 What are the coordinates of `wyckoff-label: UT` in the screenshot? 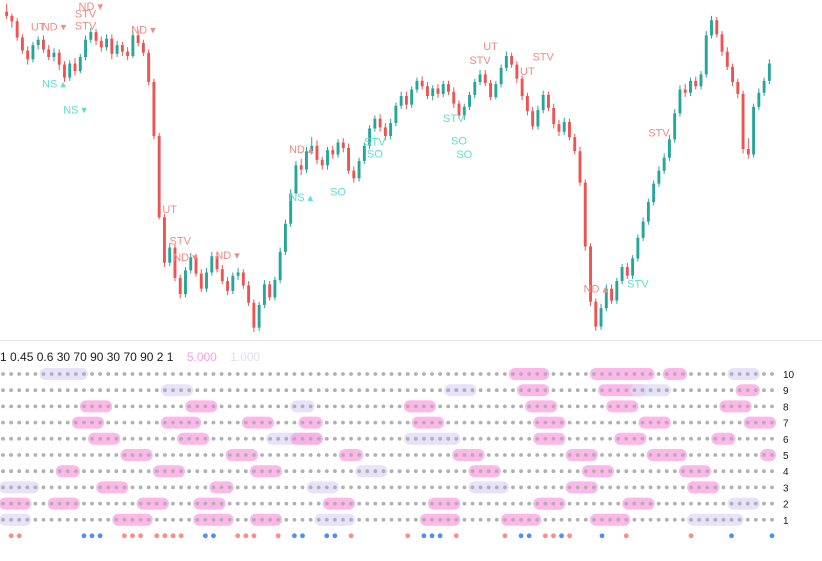 It's located at (169, 210).